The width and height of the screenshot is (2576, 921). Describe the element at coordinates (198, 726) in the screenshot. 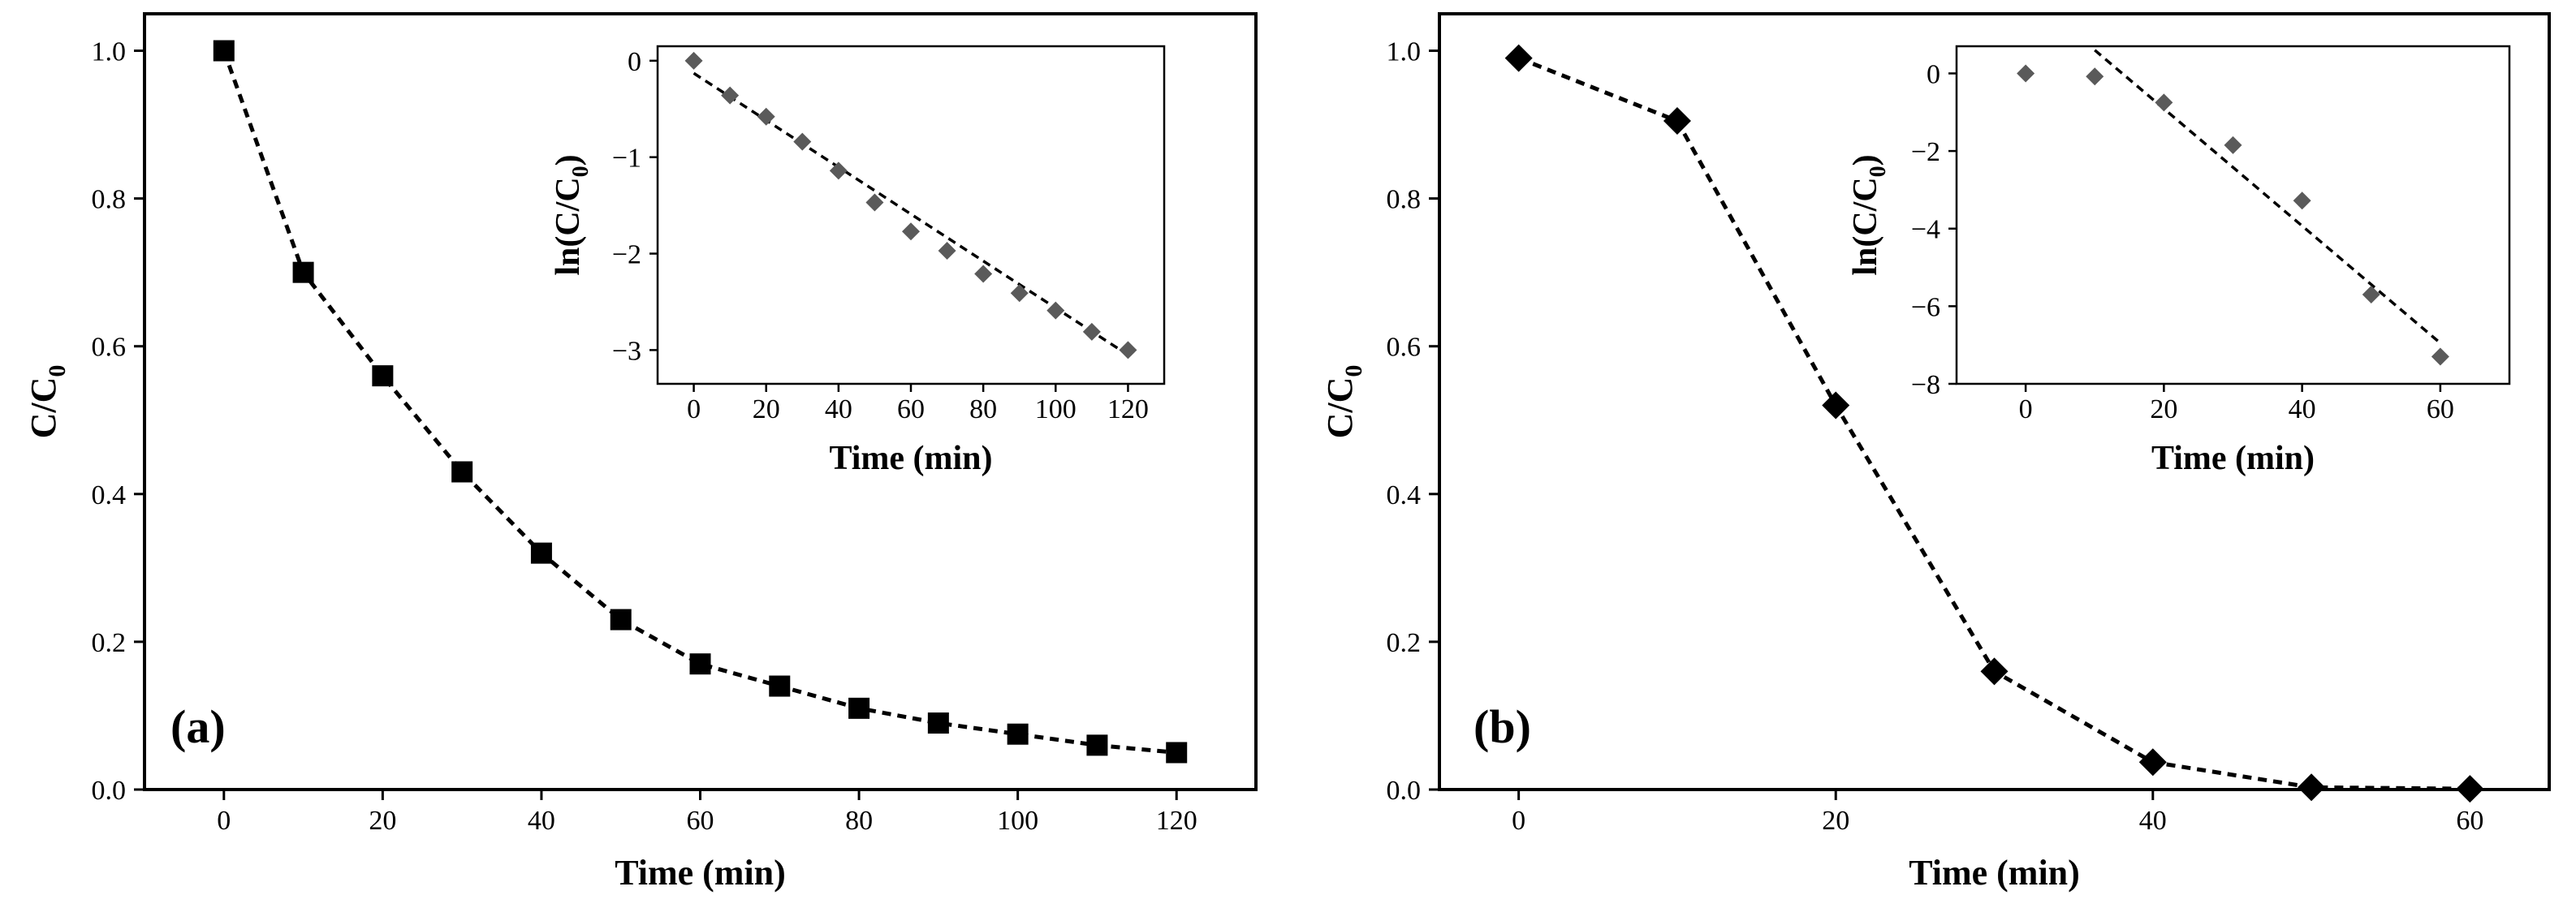

I see `panel-label: (a)` at that location.